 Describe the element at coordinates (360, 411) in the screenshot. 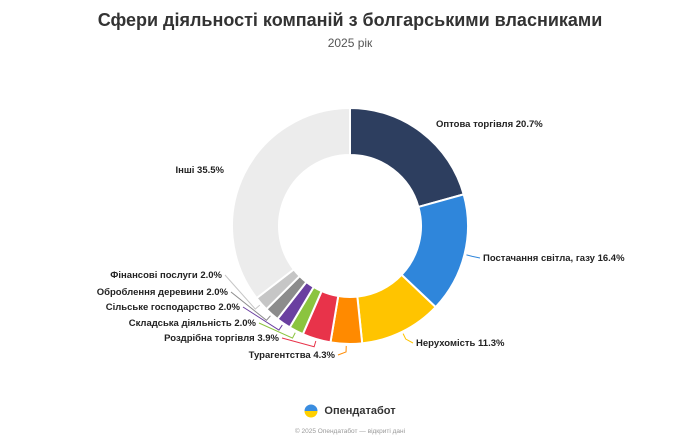

I see `brand-name: Опендатабот` at that location.